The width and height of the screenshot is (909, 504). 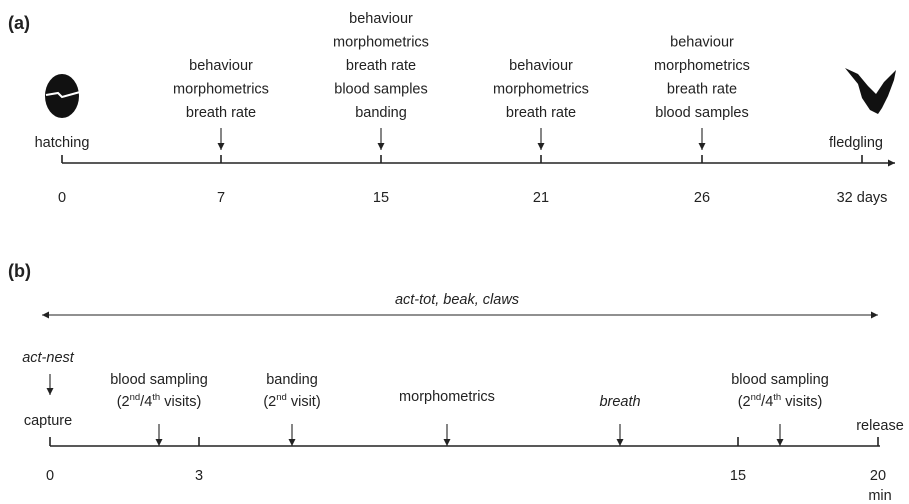 I want to click on tick-label: 3, so click(x=199, y=476).